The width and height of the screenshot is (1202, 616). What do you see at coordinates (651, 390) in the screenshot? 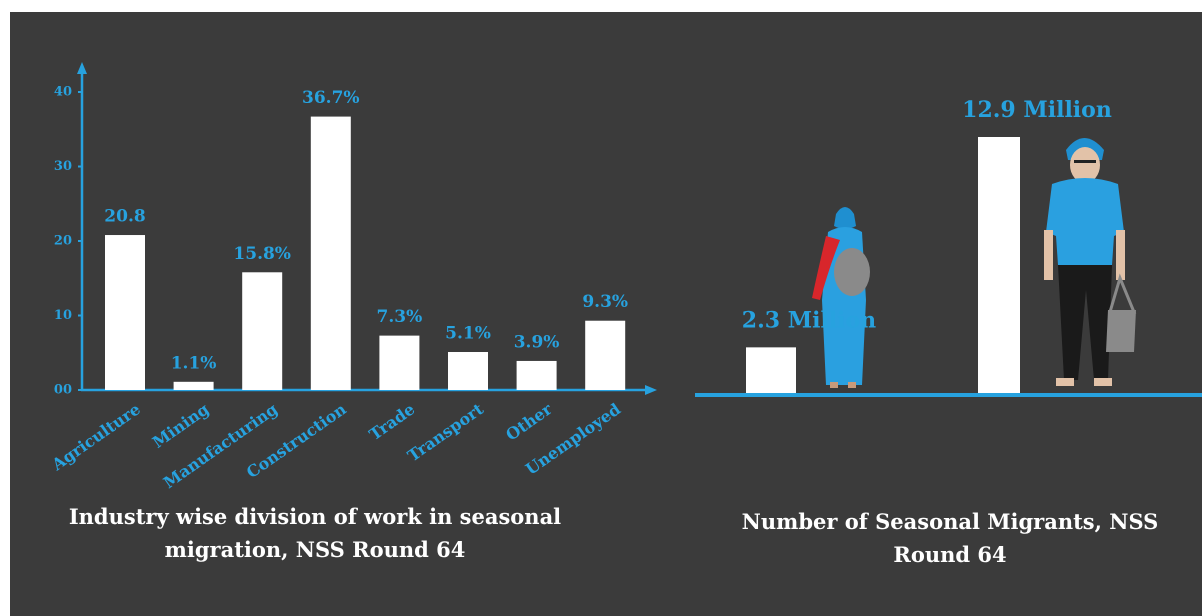
I see `x-axis-arrow` at bounding box center [651, 390].